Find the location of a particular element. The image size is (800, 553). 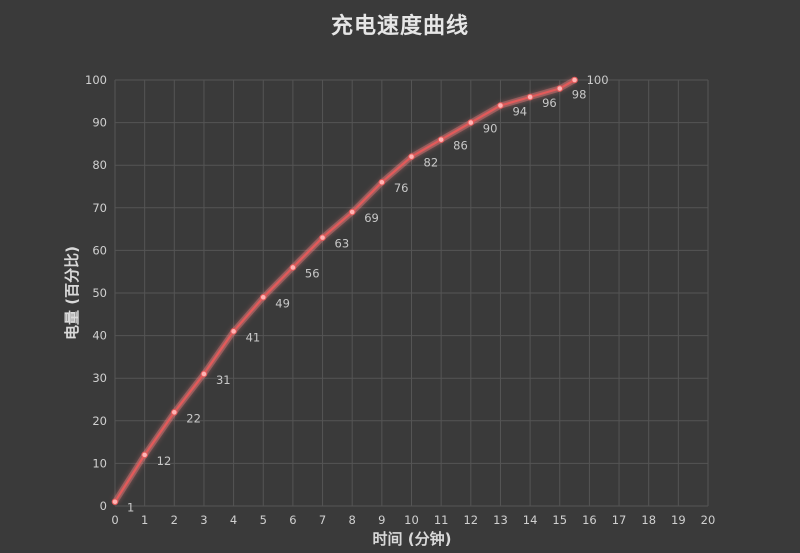

data-label: 56 is located at coordinates (312, 273).